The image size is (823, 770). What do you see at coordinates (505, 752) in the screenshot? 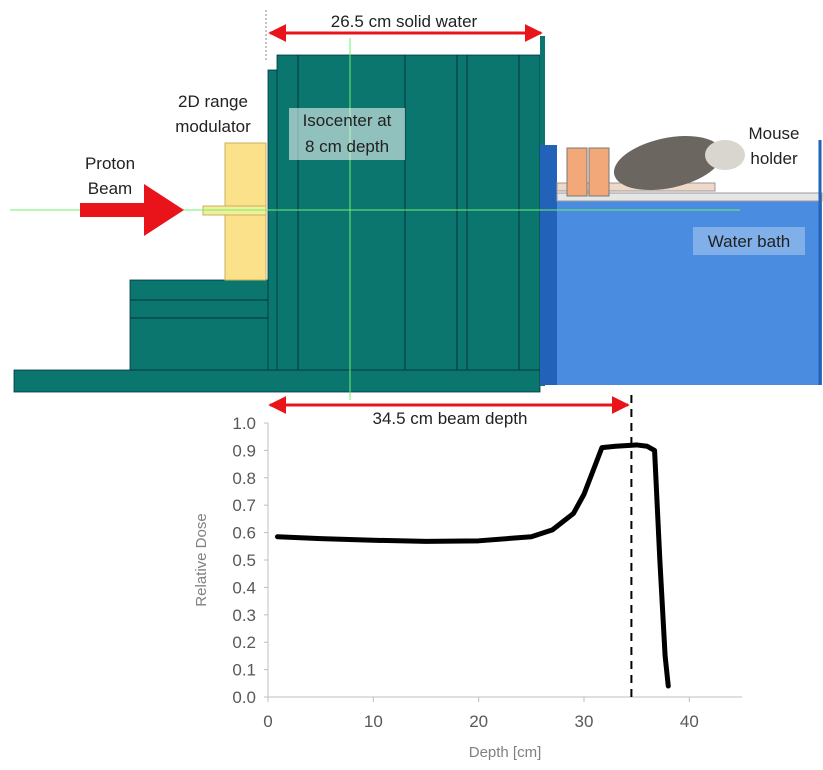
I see `x-axis-title: Depth [cm]` at bounding box center [505, 752].